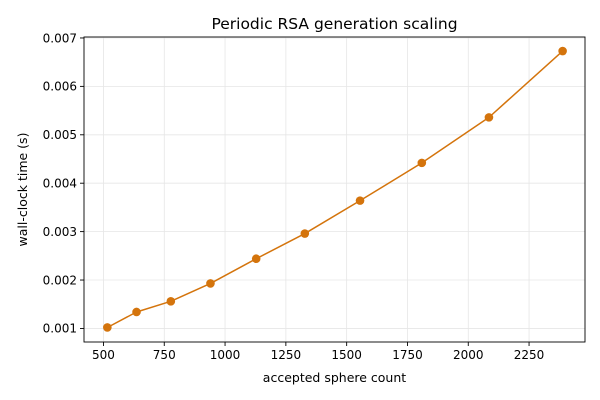 The height and width of the screenshot is (400, 600). Describe the element at coordinates (60, 135) in the screenshot. I see `y-tick-label: 0.005` at that location.